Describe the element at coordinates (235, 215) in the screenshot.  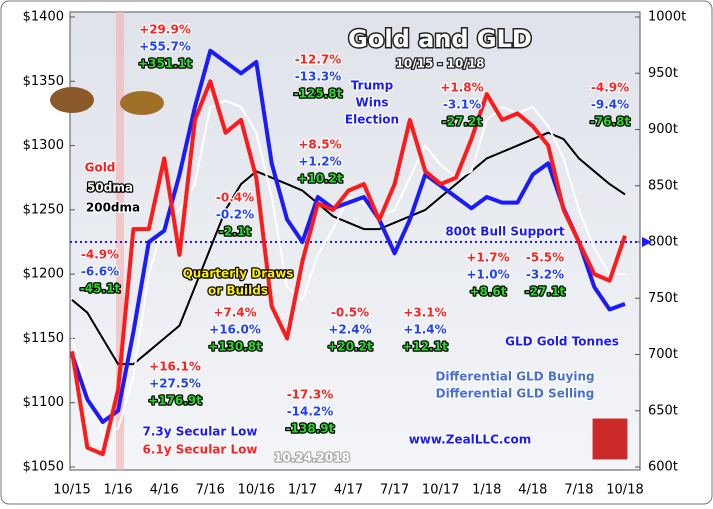
I see `change-label: -0.2%` at that location.